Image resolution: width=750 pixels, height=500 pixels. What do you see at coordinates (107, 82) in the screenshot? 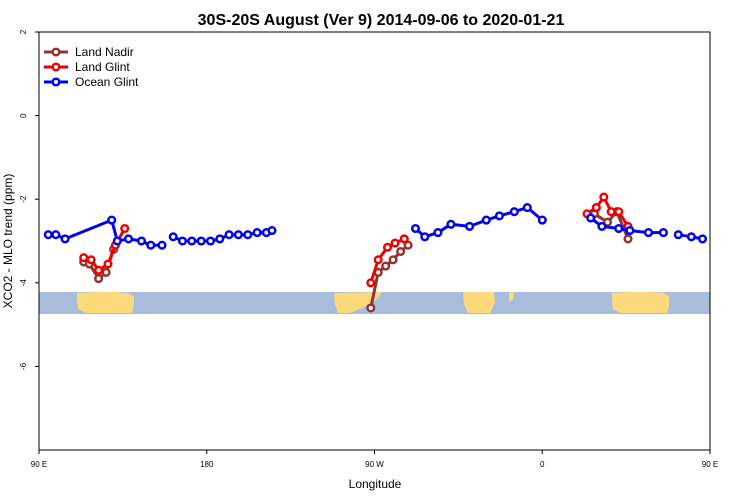
I see `legend-label: Ocean Glint` at bounding box center [107, 82].